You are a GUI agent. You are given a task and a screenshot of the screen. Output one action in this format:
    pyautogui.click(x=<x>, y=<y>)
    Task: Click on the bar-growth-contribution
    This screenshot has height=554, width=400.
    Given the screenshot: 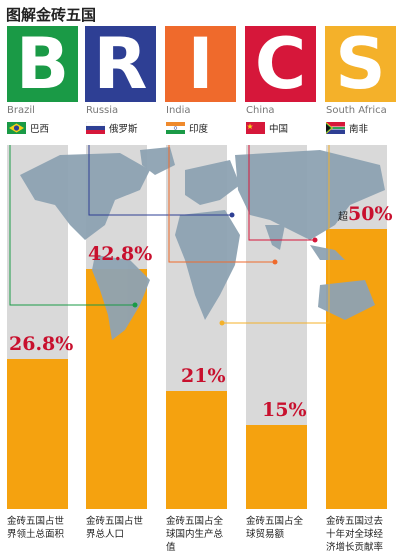 What is the action you would take?
    pyautogui.click(x=356, y=369)
    